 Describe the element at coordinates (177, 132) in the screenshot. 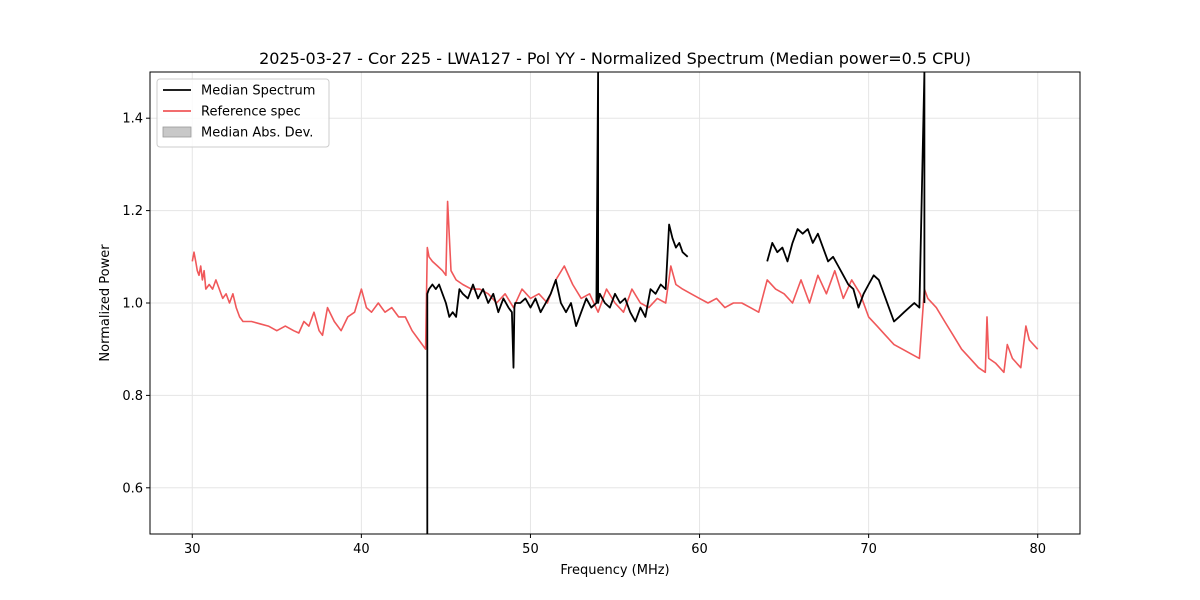

I see `legend-swatch-mad` at that location.